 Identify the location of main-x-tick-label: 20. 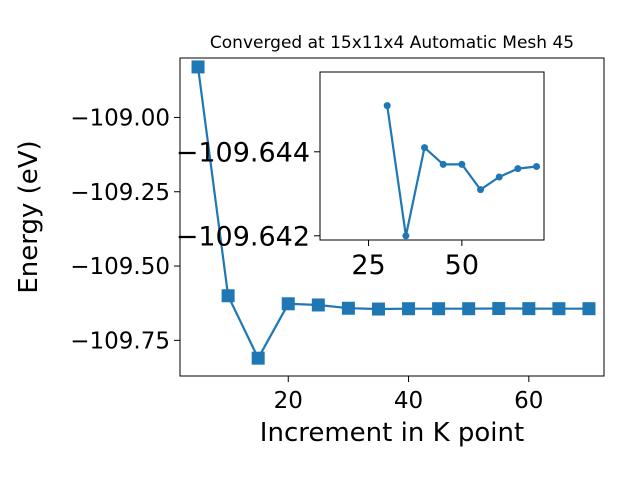
(288, 401).